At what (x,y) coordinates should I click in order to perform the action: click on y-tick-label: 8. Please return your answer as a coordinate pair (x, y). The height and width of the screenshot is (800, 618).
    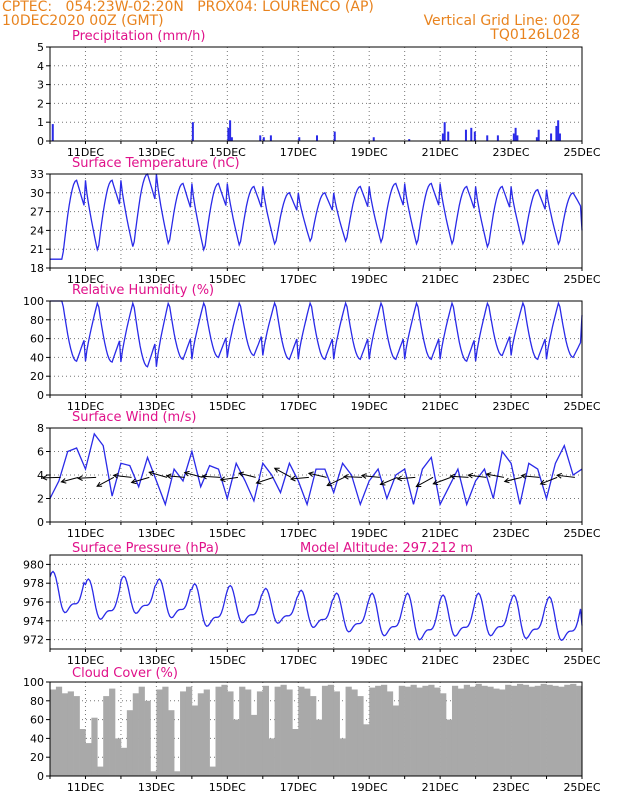
    Looking at the image, I should click on (40, 428).